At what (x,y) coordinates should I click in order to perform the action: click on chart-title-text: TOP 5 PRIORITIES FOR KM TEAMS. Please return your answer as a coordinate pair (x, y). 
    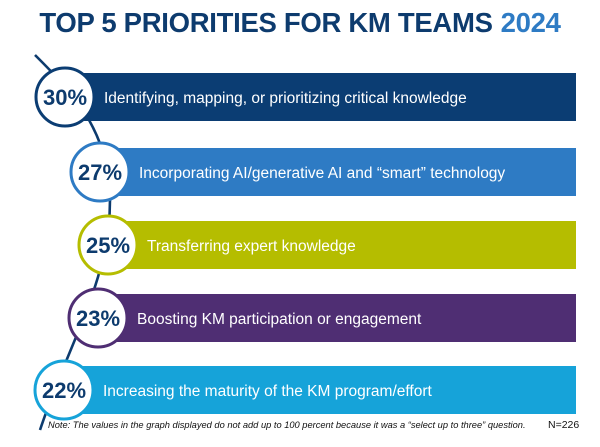
    Looking at the image, I should click on (266, 22).